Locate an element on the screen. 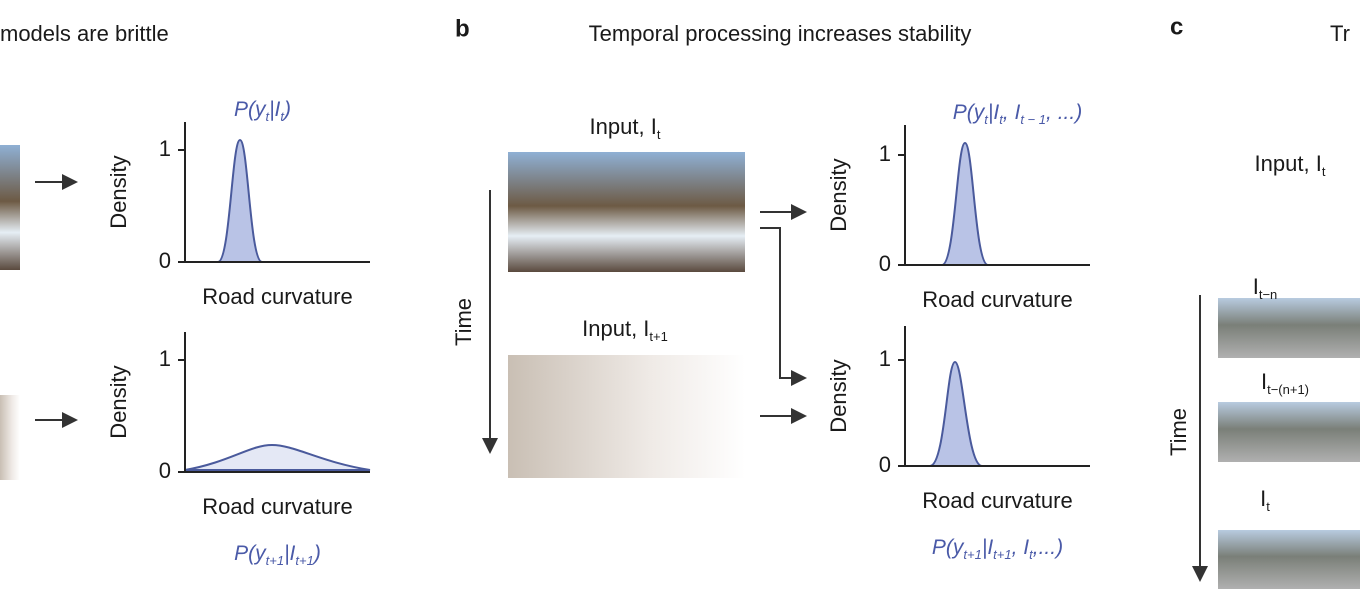 The width and height of the screenshot is (1369, 589). frame-label: It−(n+1) is located at coordinates (1285, 383).